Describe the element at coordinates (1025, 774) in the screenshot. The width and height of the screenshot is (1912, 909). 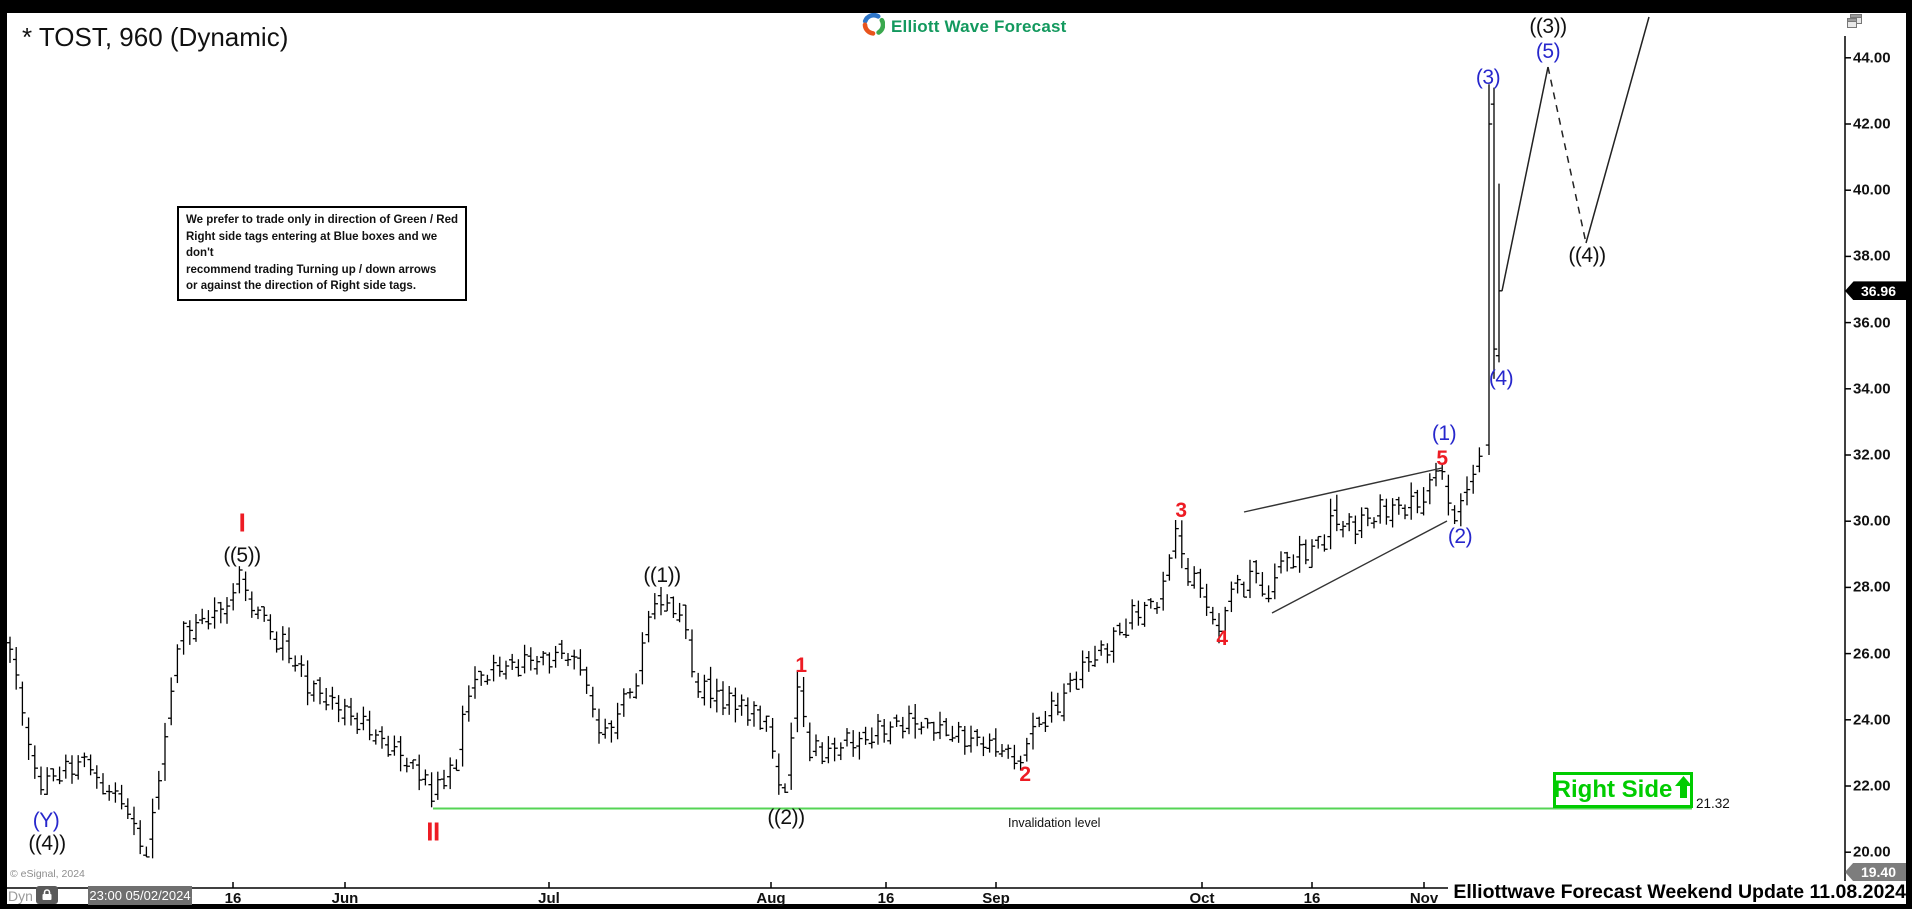
I see `wave-label: 2` at that location.